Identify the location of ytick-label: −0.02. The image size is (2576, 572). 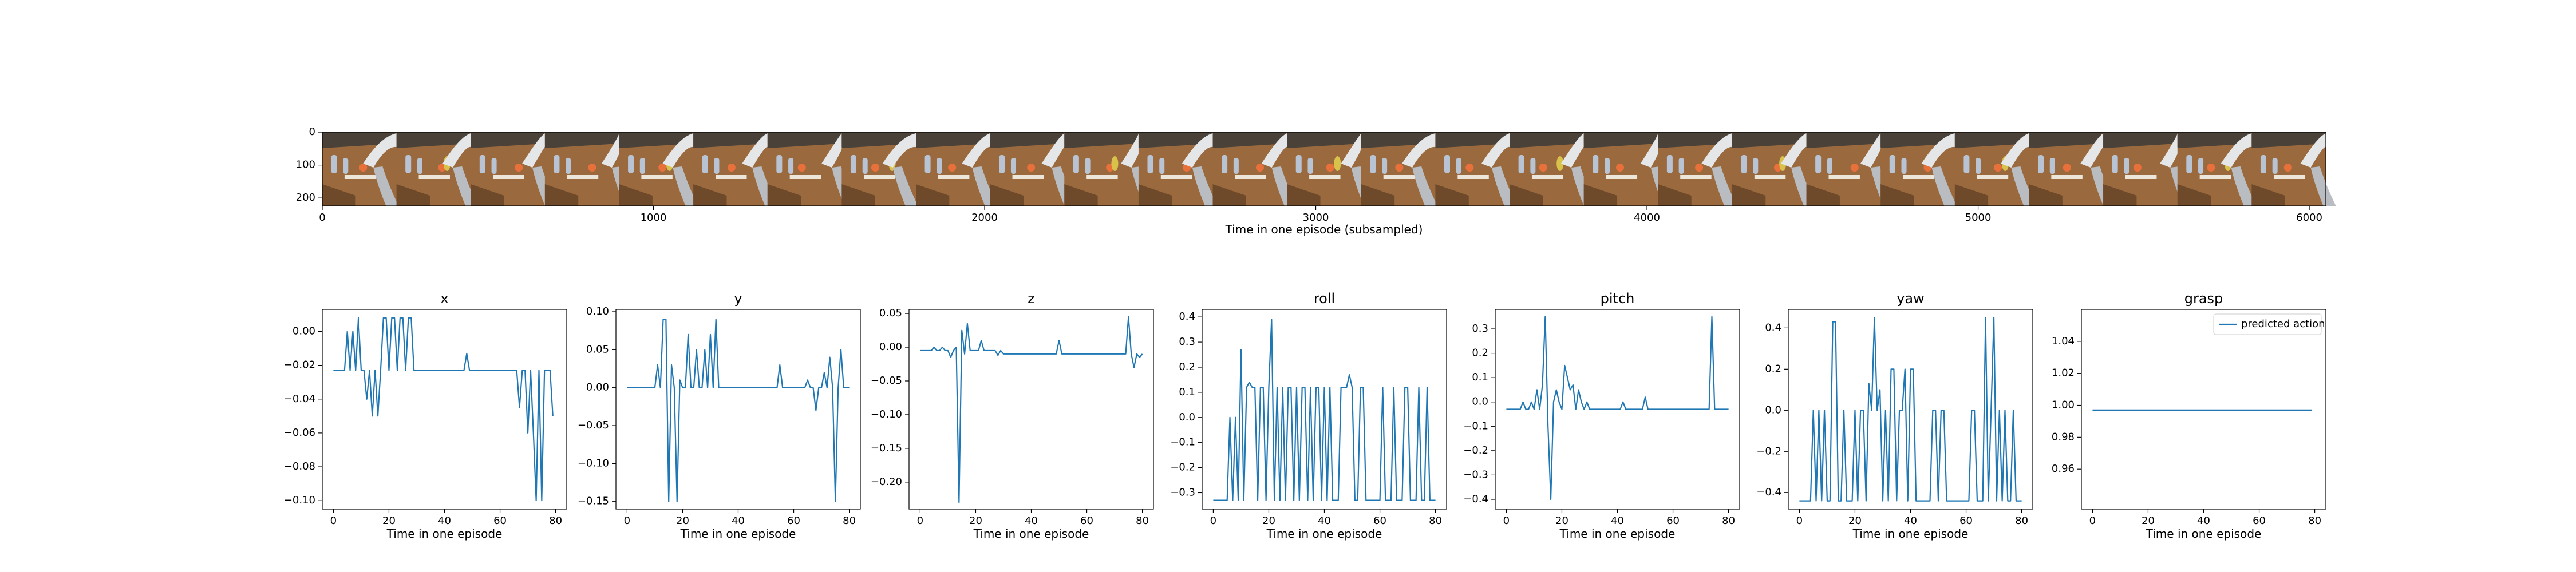
(299, 365).